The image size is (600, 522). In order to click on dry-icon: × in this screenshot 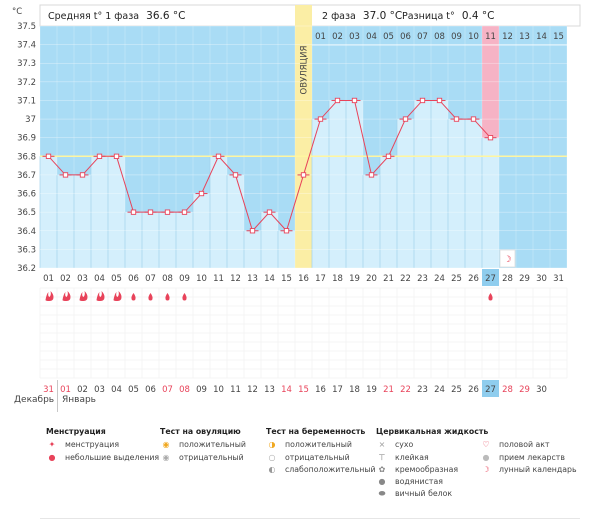, I will do `click(382, 445)`.